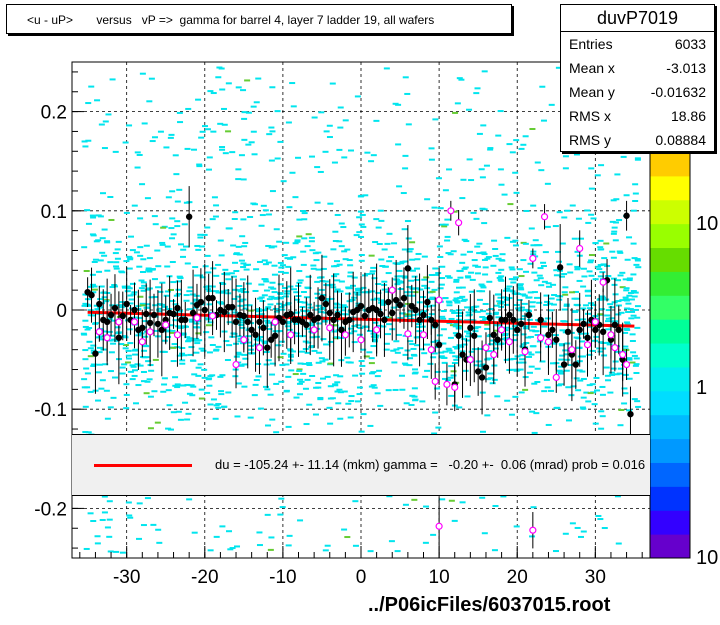 This screenshot has width=720, height=625. What do you see at coordinates (688, 116) in the screenshot?
I see `stats-value: 18.86` at bounding box center [688, 116].